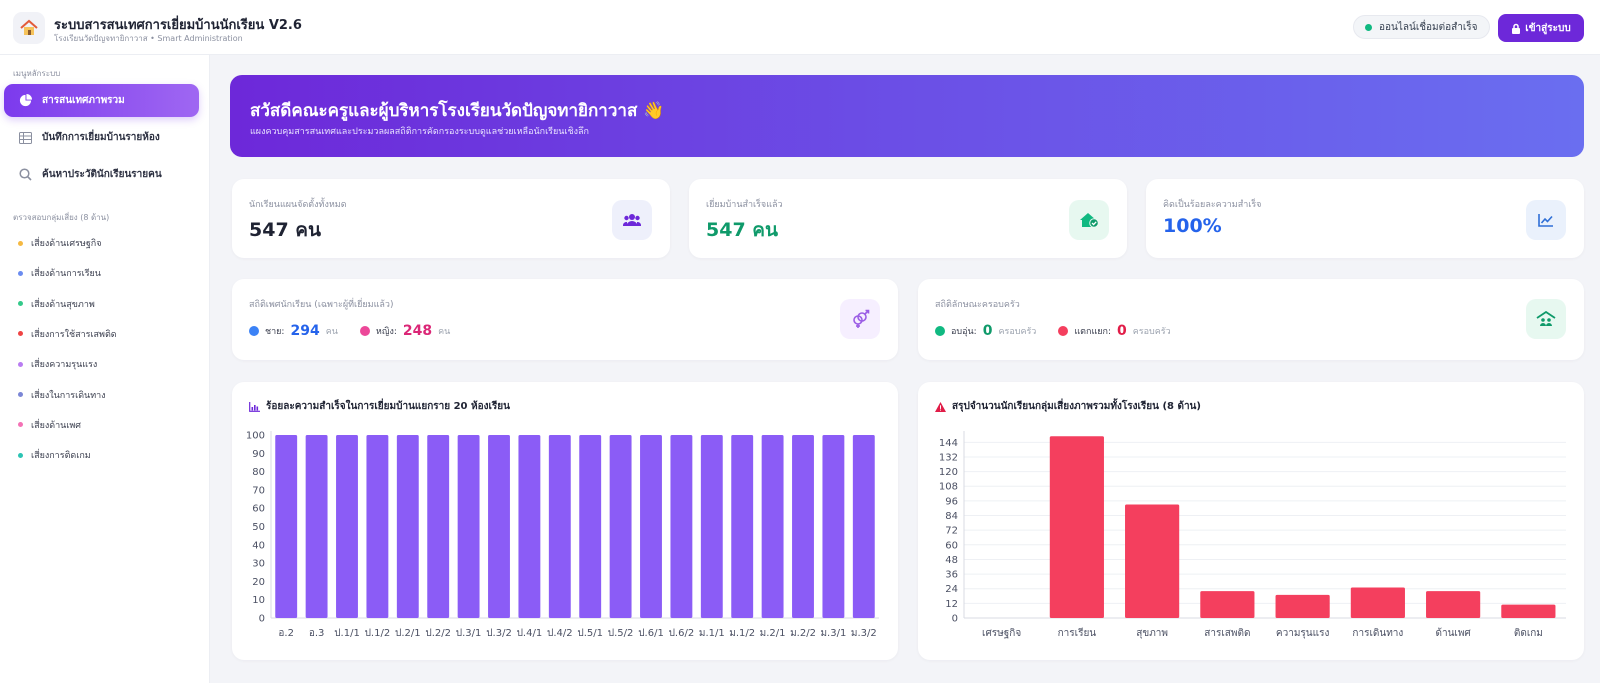  What do you see at coordinates (66, 244) in the screenshot?
I see `risk-item-label: เสี่ยงด้านเศรษฐกิจ` at bounding box center [66, 244].